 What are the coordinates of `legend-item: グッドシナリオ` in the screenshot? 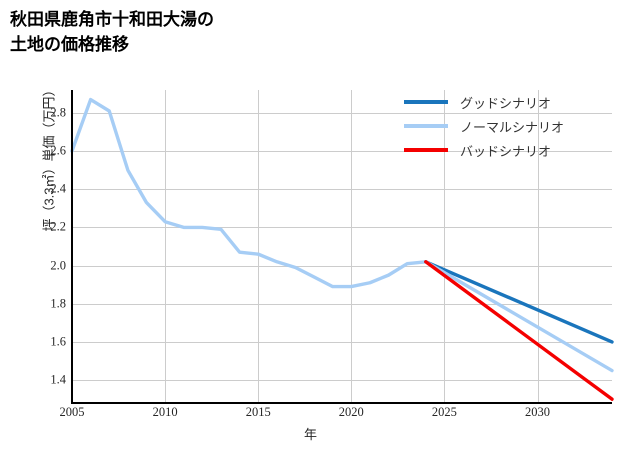 It's located at (511, 102).